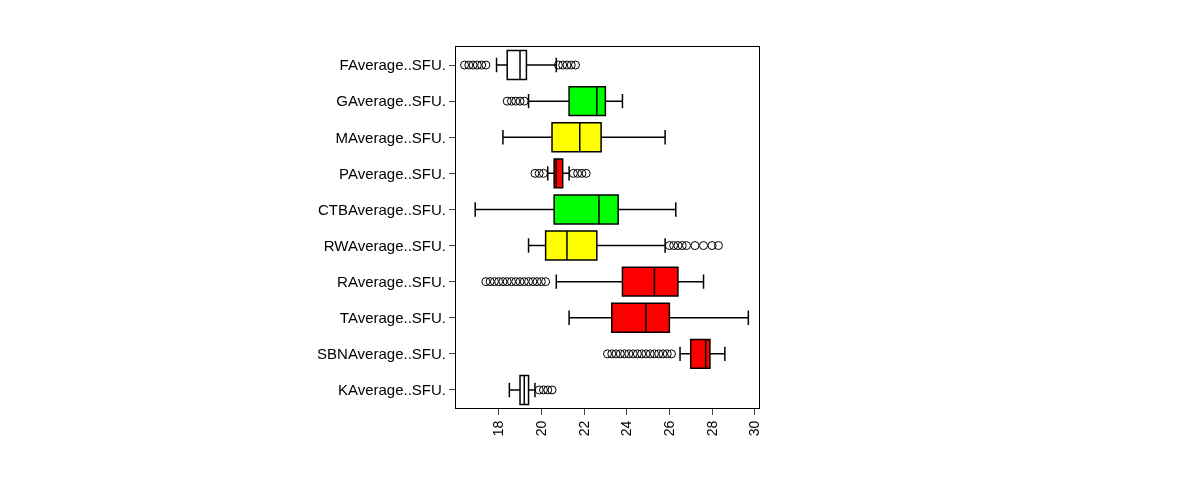  I want to click on y-tick-label: CTBAverage..SFU., so click(381, 209).